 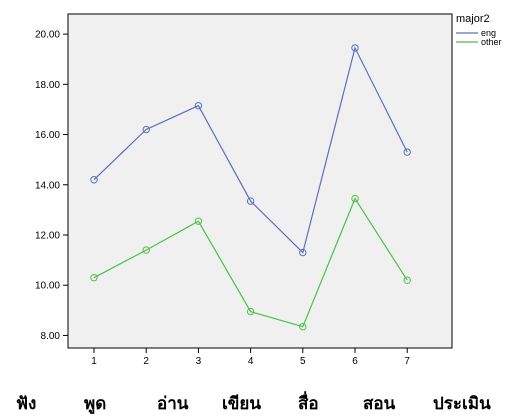 What do you see at coordinates (241, 403) in the screenshot?
I see `category-label: เขียน` at bounding box center [241, 403].